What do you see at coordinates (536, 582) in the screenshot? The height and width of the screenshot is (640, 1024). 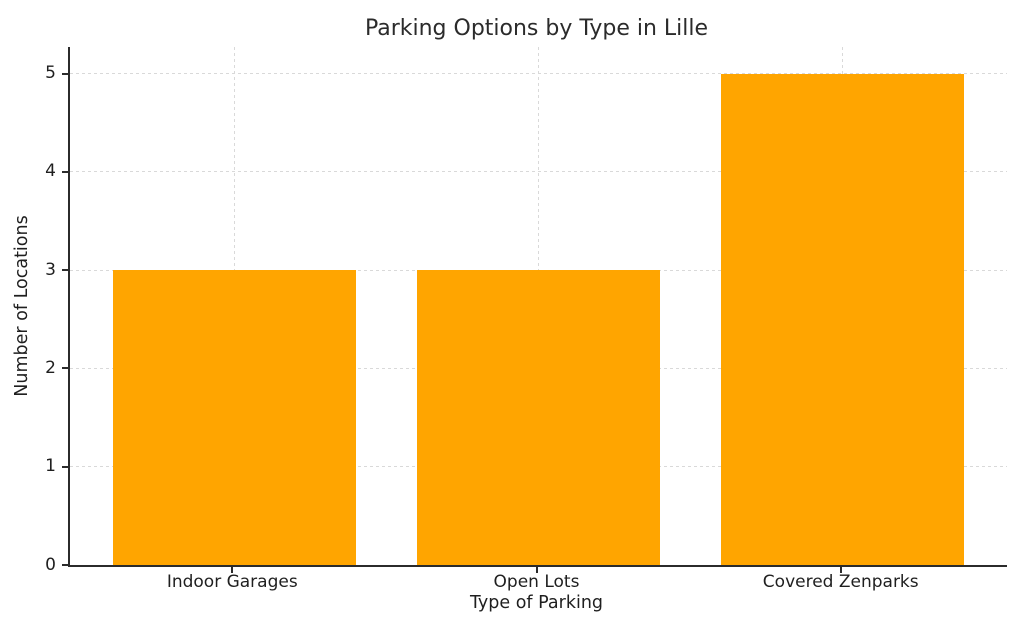 I see `x-tick-label: Open Lots` at bounding box center [536, 582].